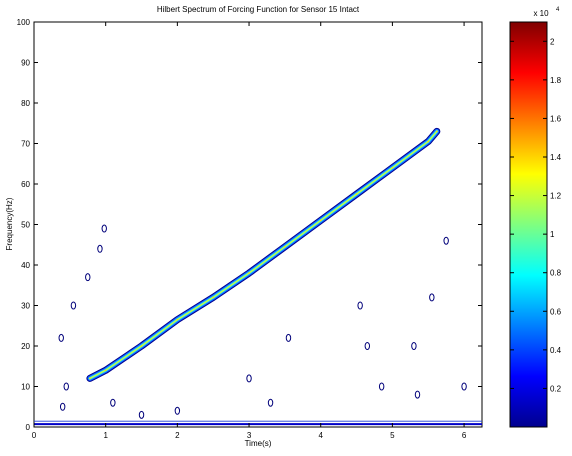  What do you see at coordinates (28, 427) in the screenshot?
I see `y-tick-label: 0` at bounding box center [28, 427].